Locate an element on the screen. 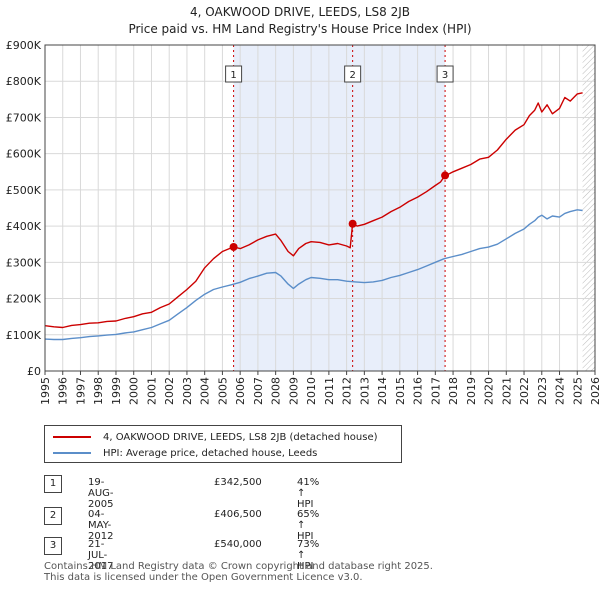 The width and height of the screenshot is (600, 590). x-tick-label: 2015 is located at coordinates (400, 391).